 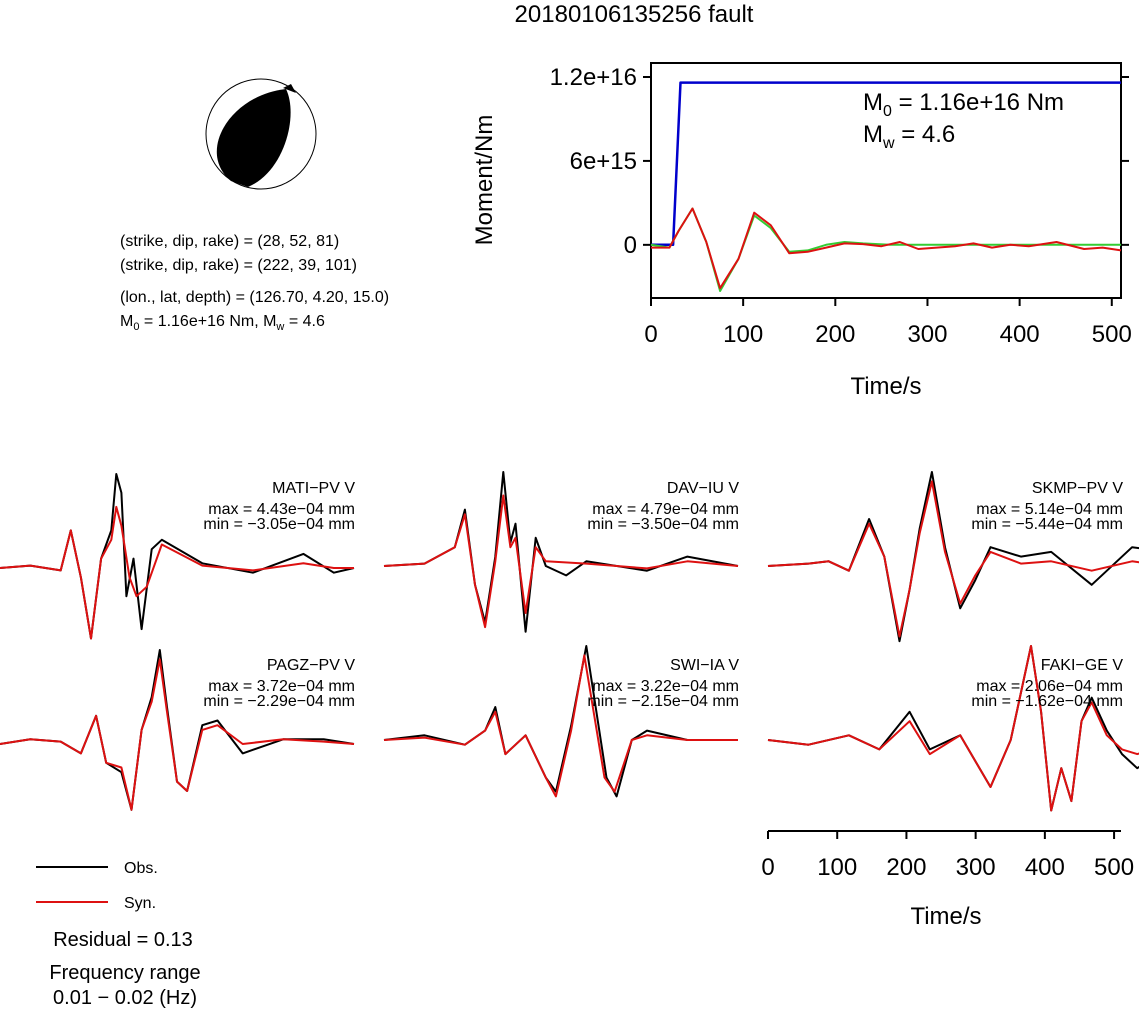 What do you see at coordinates (1077, 488) in the screenshot?
I see `station-name: SKMP−PV V` at bounding box center [1077, 488].